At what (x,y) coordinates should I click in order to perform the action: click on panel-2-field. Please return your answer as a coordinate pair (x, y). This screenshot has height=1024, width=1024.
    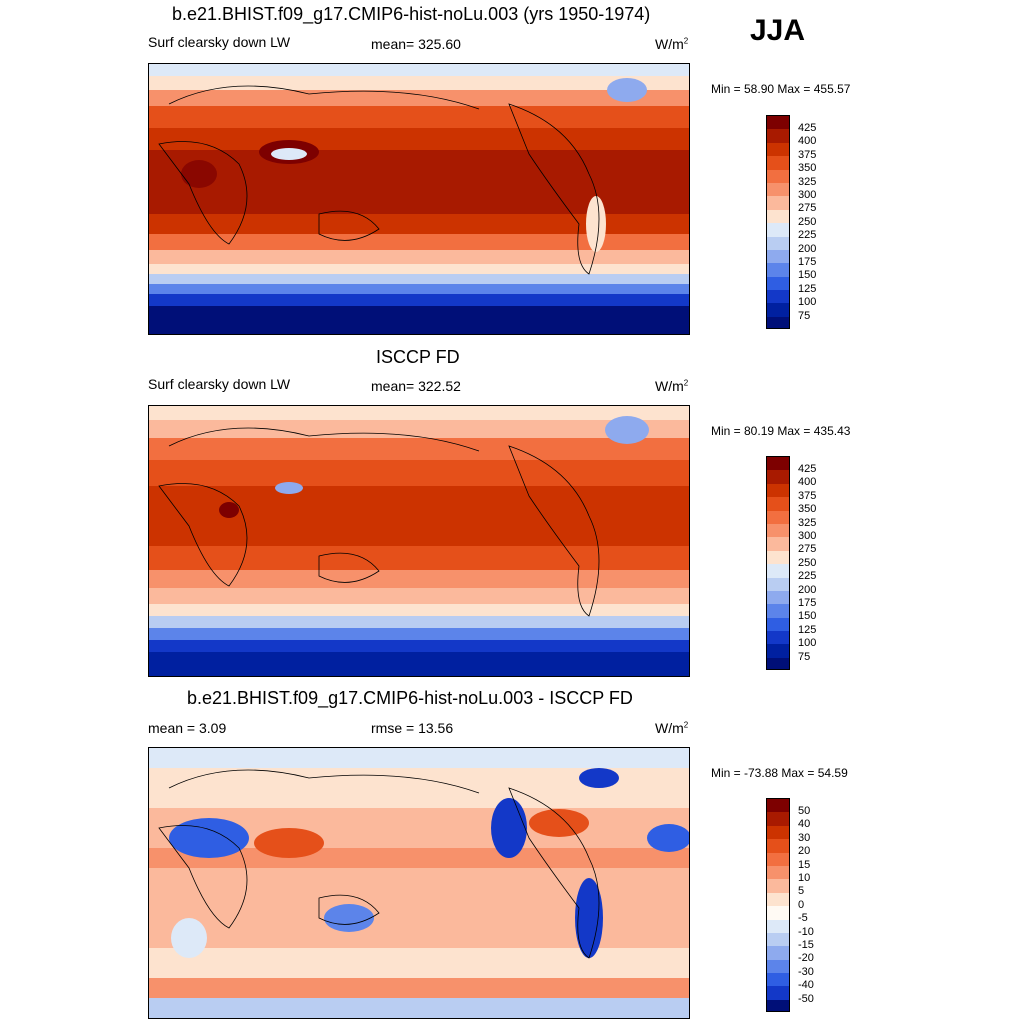
    Looking at the image, I should click on (419, 541).